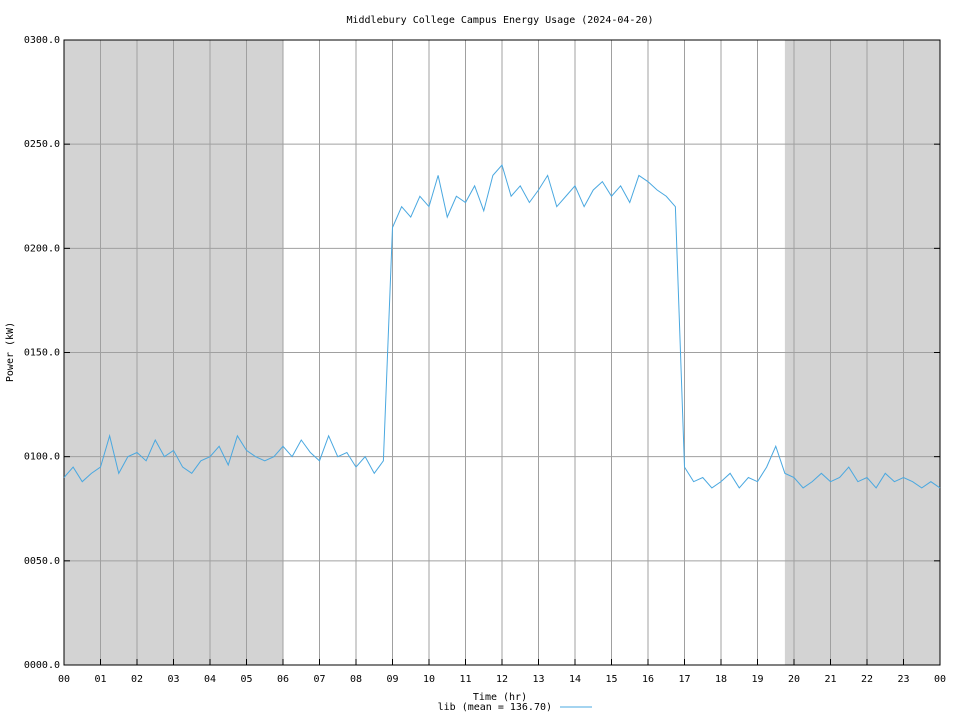 This screenshot has width=960, height=720. What do you see at coordinates (500, 697) in the screenshot?
I see `x-axis-label: Time (hr)` at bounding box center [500, 697].